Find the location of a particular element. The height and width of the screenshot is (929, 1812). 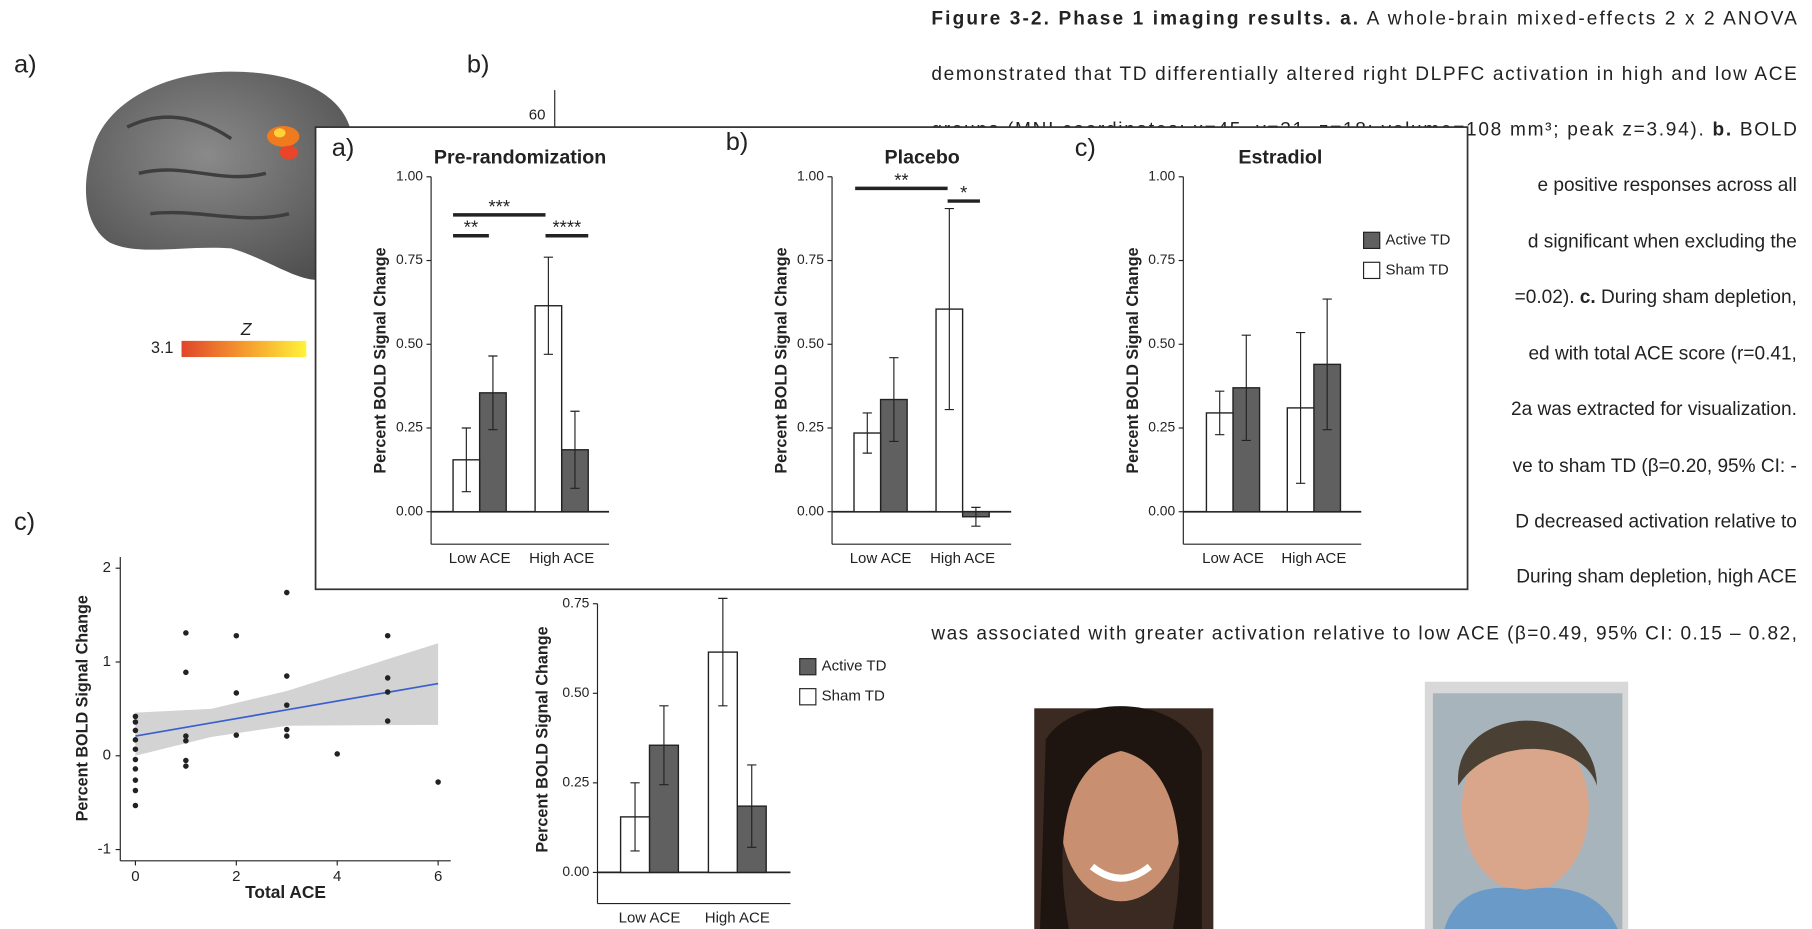

caption-text: D decreased activation relative to is located at coordinates (1656, 521).